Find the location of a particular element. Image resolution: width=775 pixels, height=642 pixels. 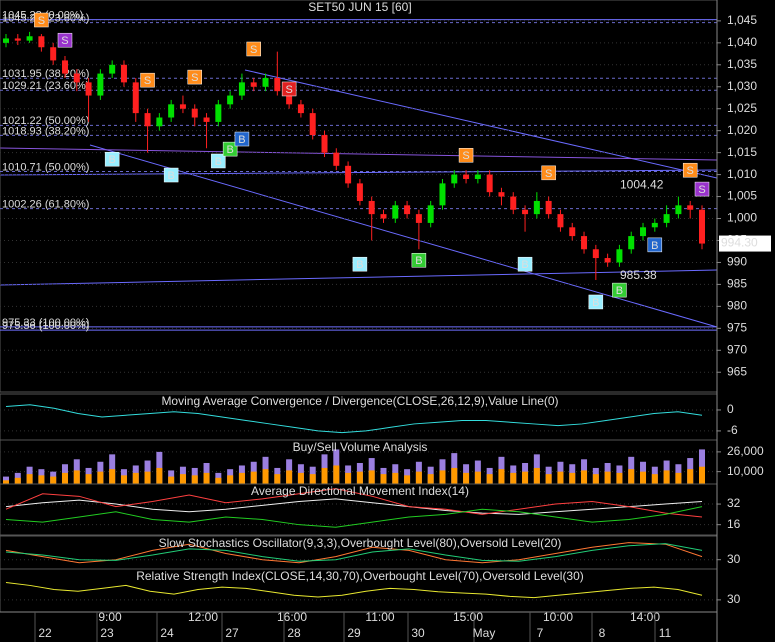

y-tick-label: 1,005 is located at coordinates (742, 196).